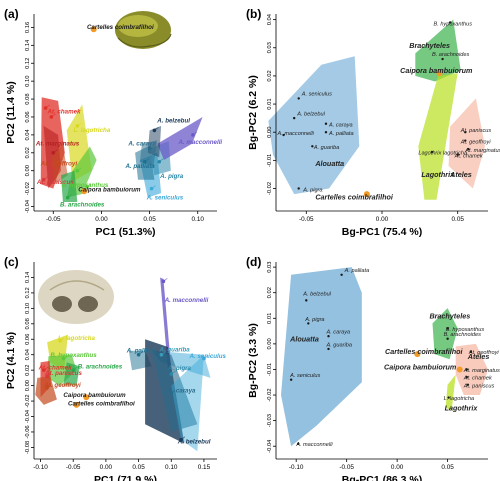 This screenshot has height=481, width=500. What do you see at coordinates (321, 357) in the screenshot?
I see `hull-Alouatta` at bounding box center [321, 357].